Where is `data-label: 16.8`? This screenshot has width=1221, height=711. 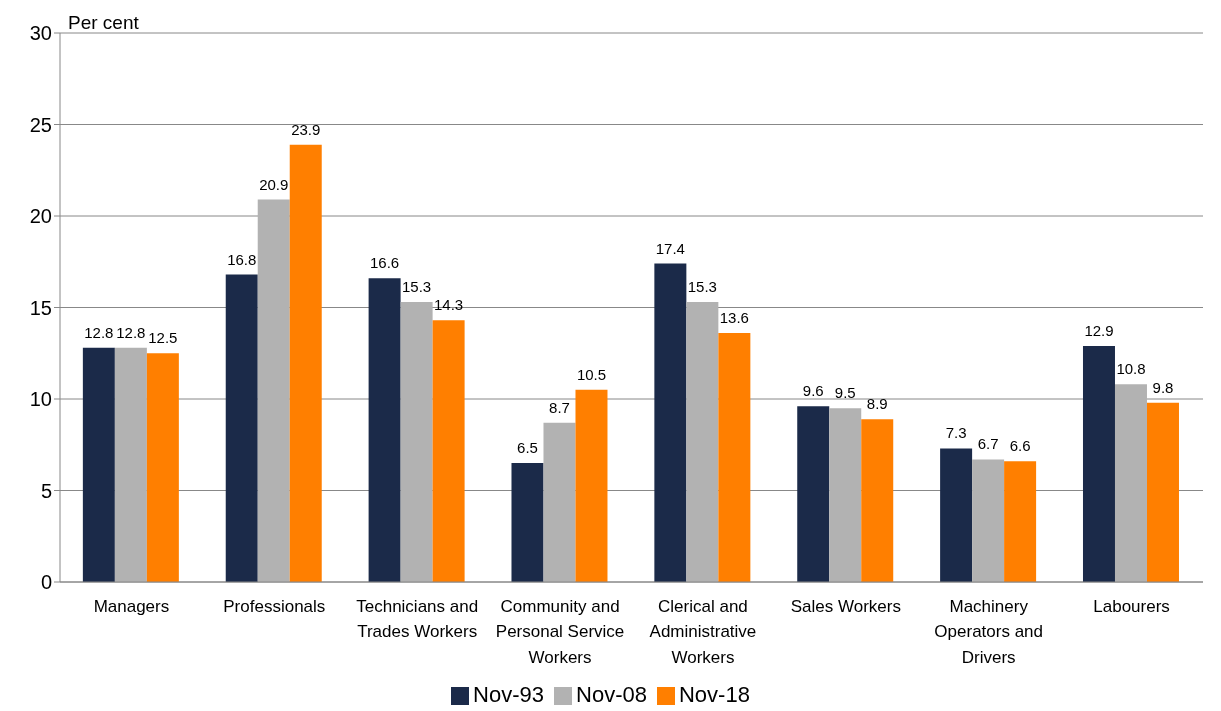
data-label: 16.8 is located at coordinates (242, 259).